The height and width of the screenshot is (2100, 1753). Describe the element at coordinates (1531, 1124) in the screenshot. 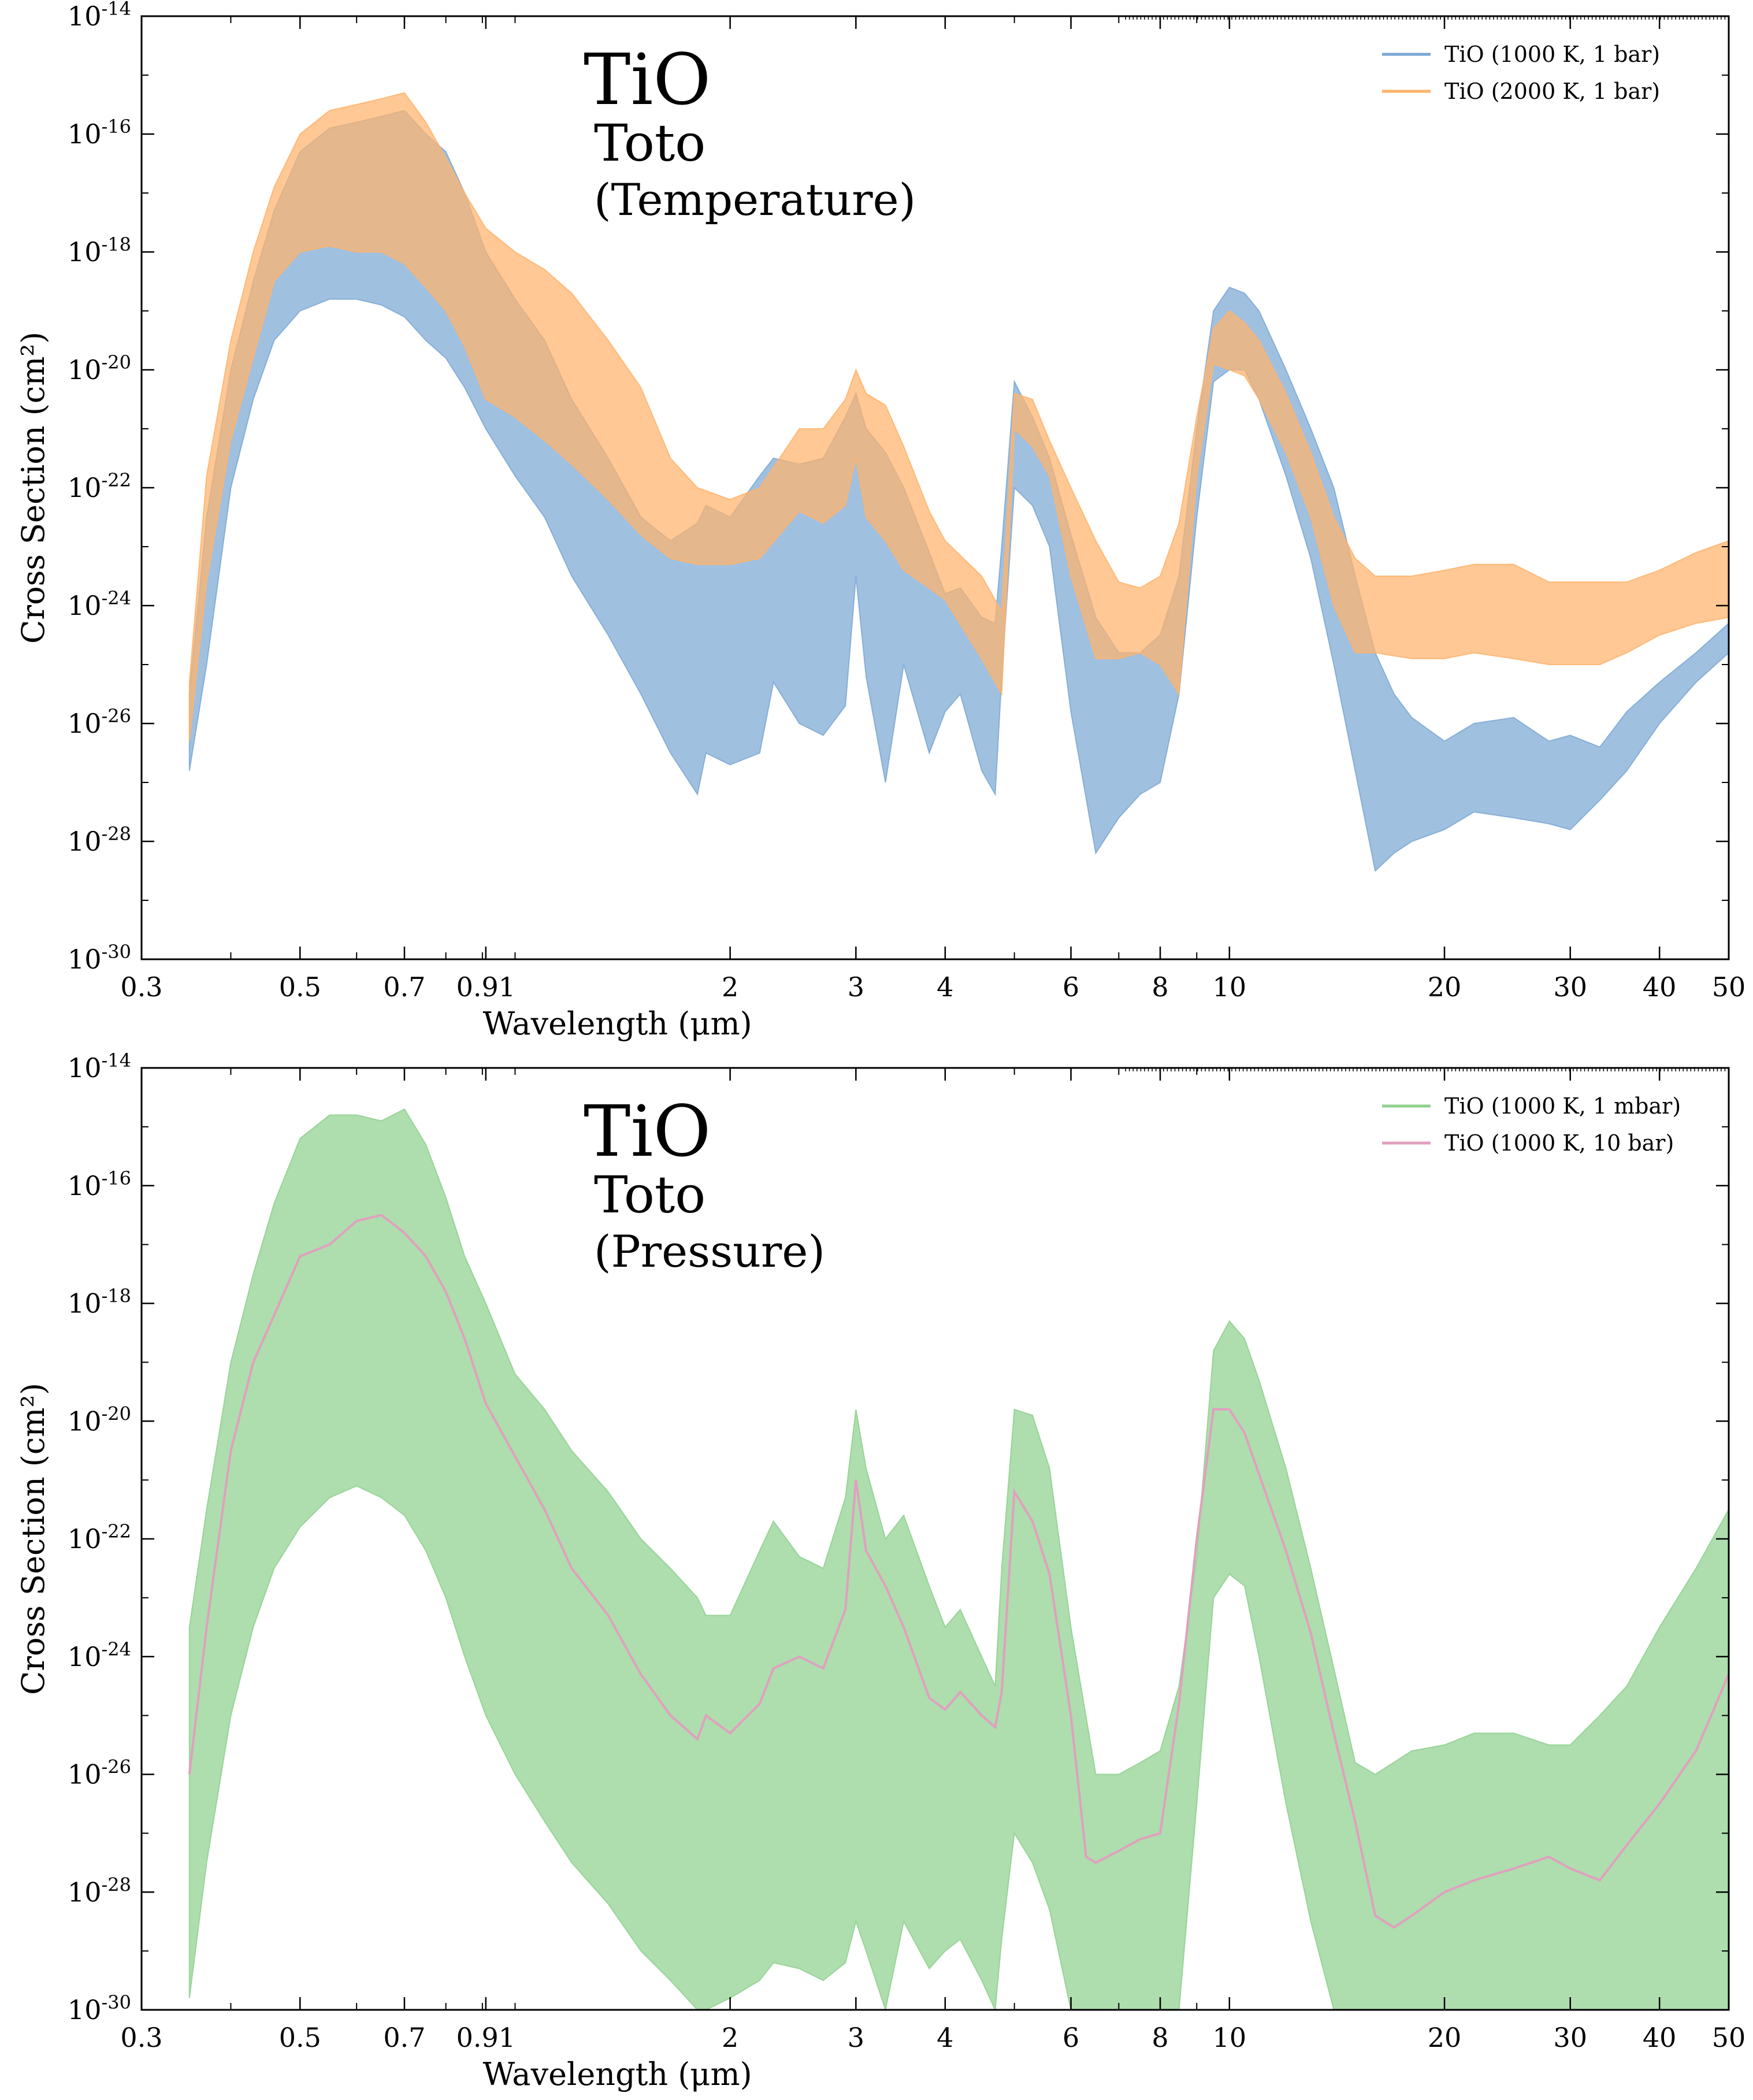

I see `legend: TiO (1000 K, 1 mbar) TiO (1000 K, 10 bar)` at that location.